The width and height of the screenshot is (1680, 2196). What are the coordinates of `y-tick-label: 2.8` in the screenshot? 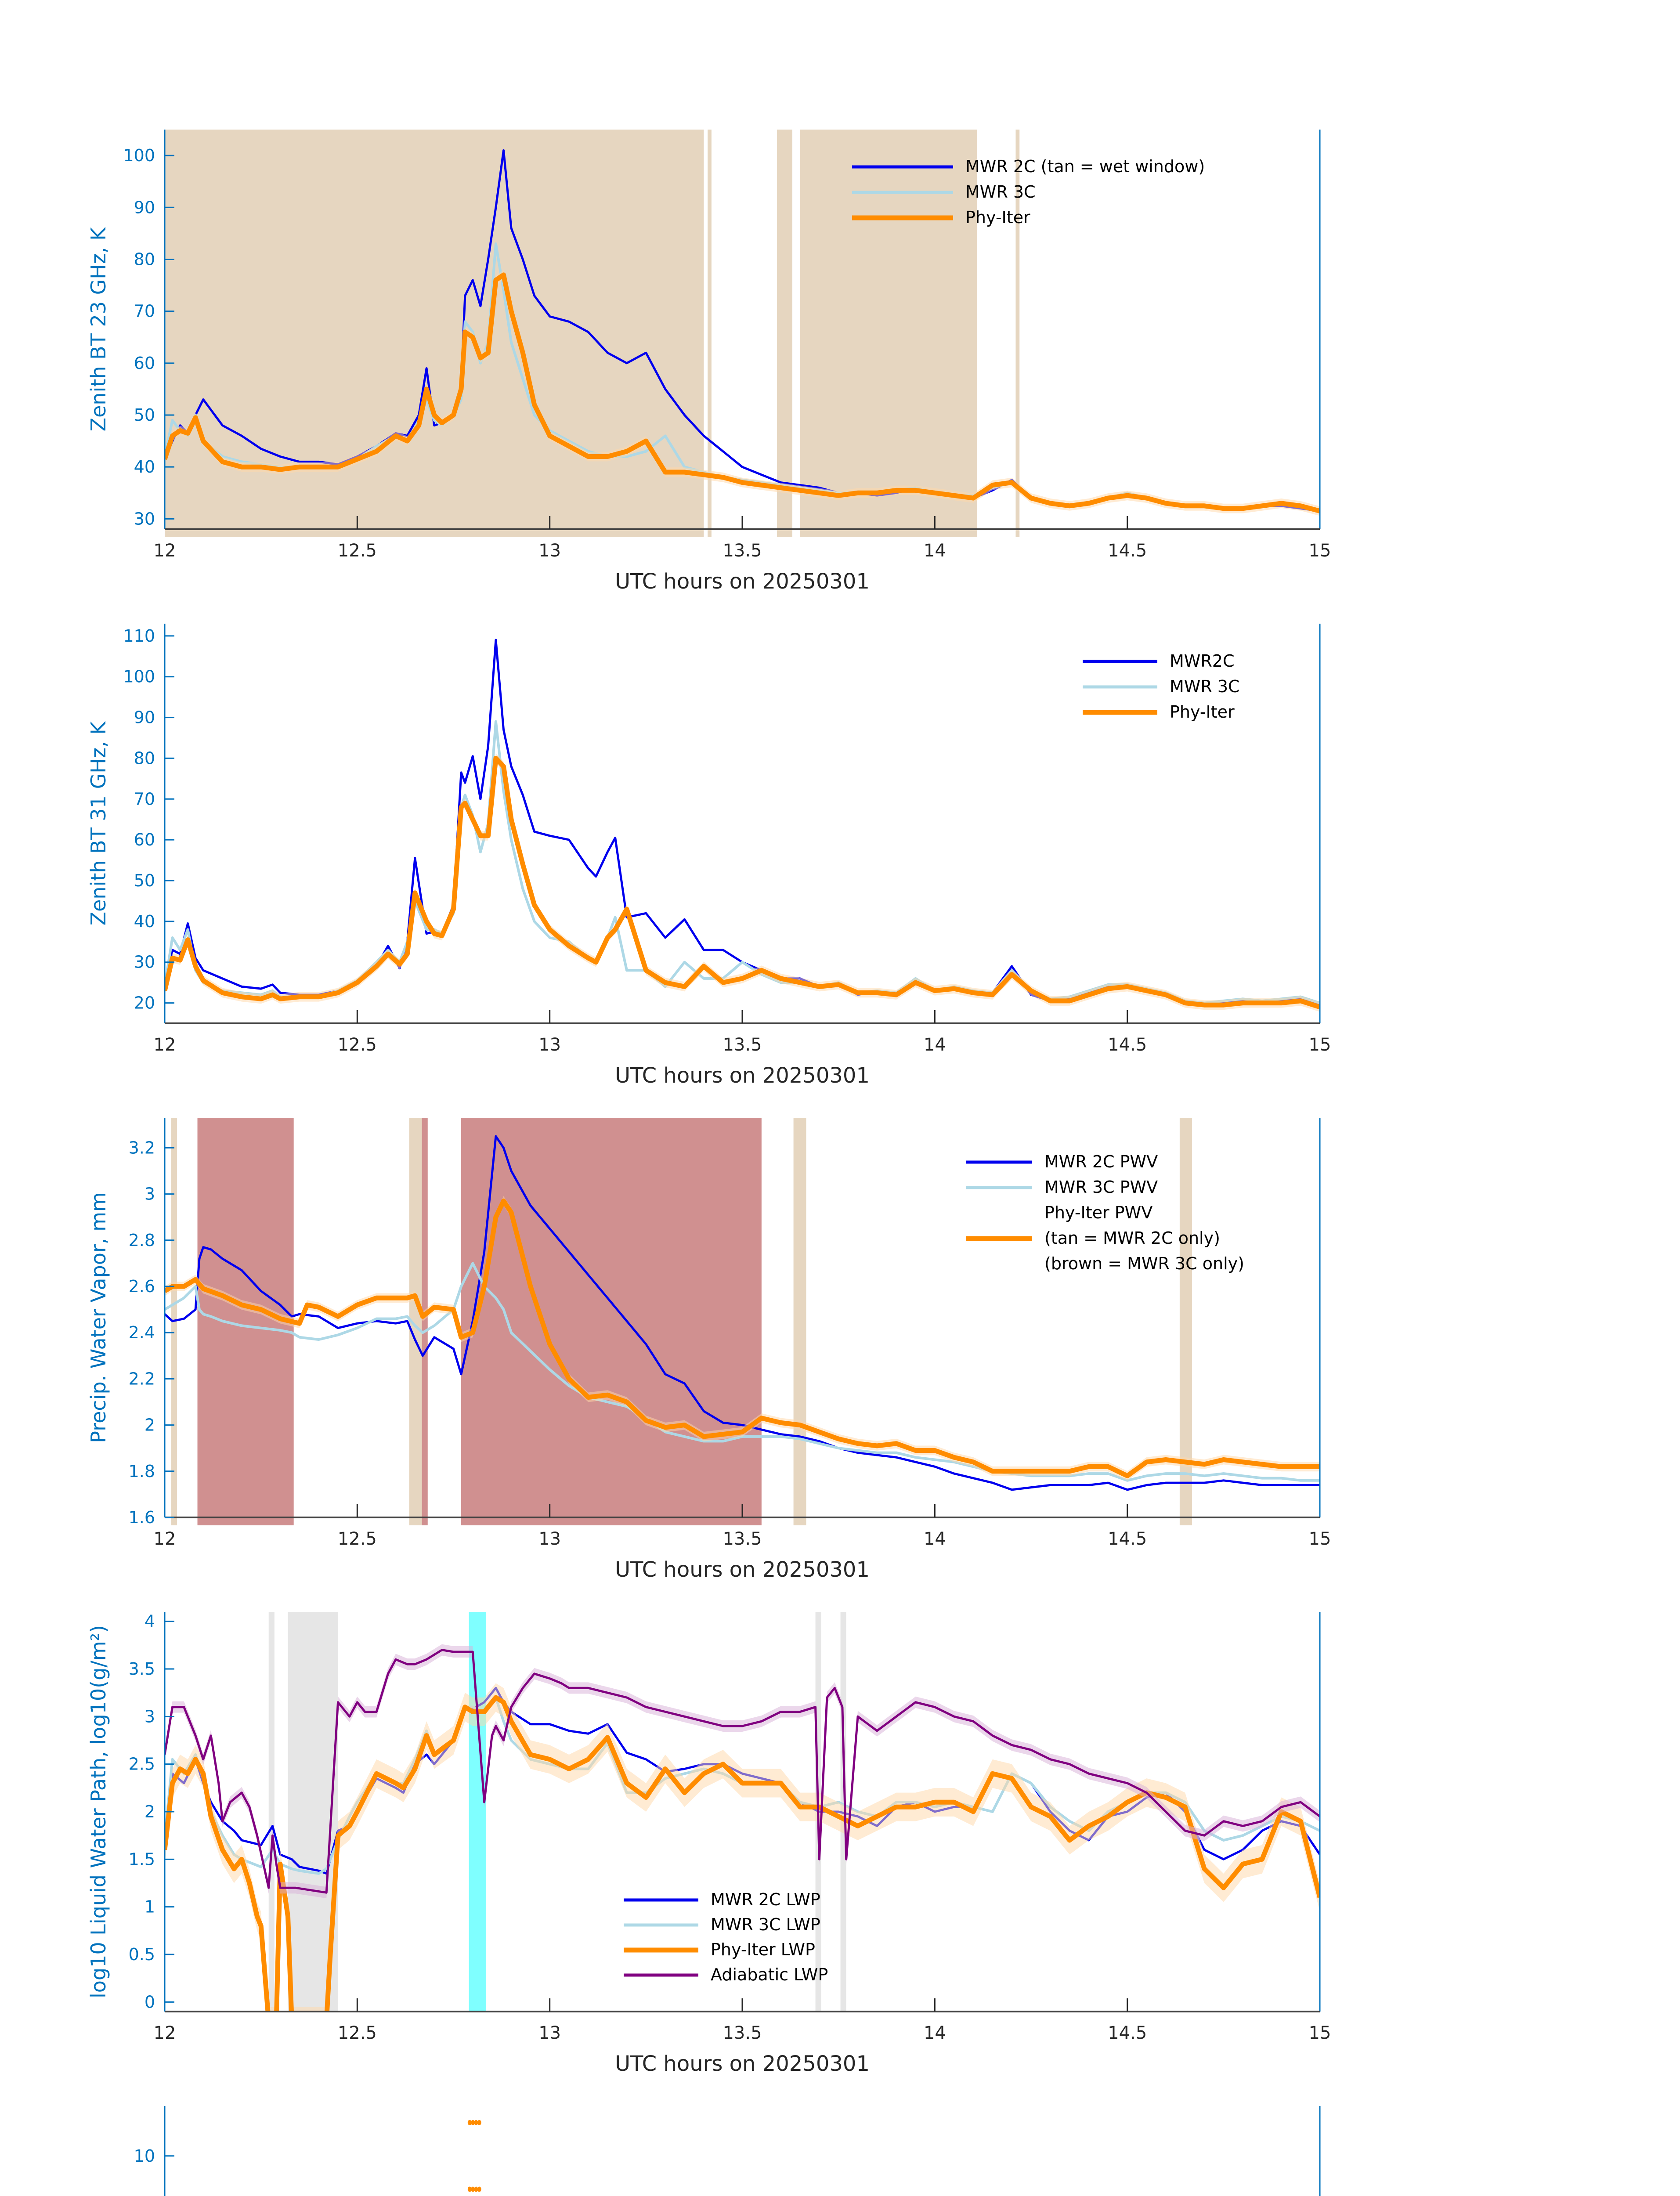 It's located at (142, 1240).